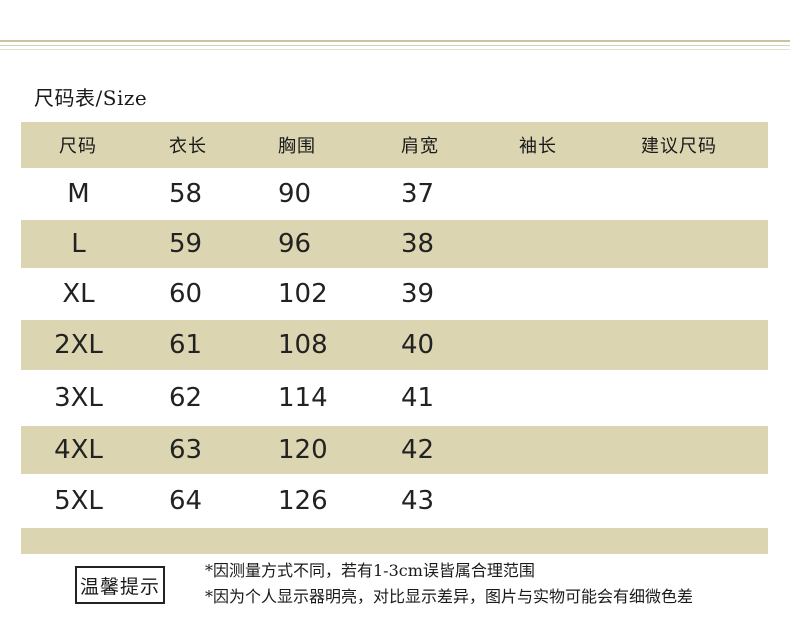 Image resolution: width=790 pixels, height=640 pixels. I want to click on notice-line: *因为个人显示器明亮，对比显示差异，图片与实物可能会有细微色差, so click(449, 596).